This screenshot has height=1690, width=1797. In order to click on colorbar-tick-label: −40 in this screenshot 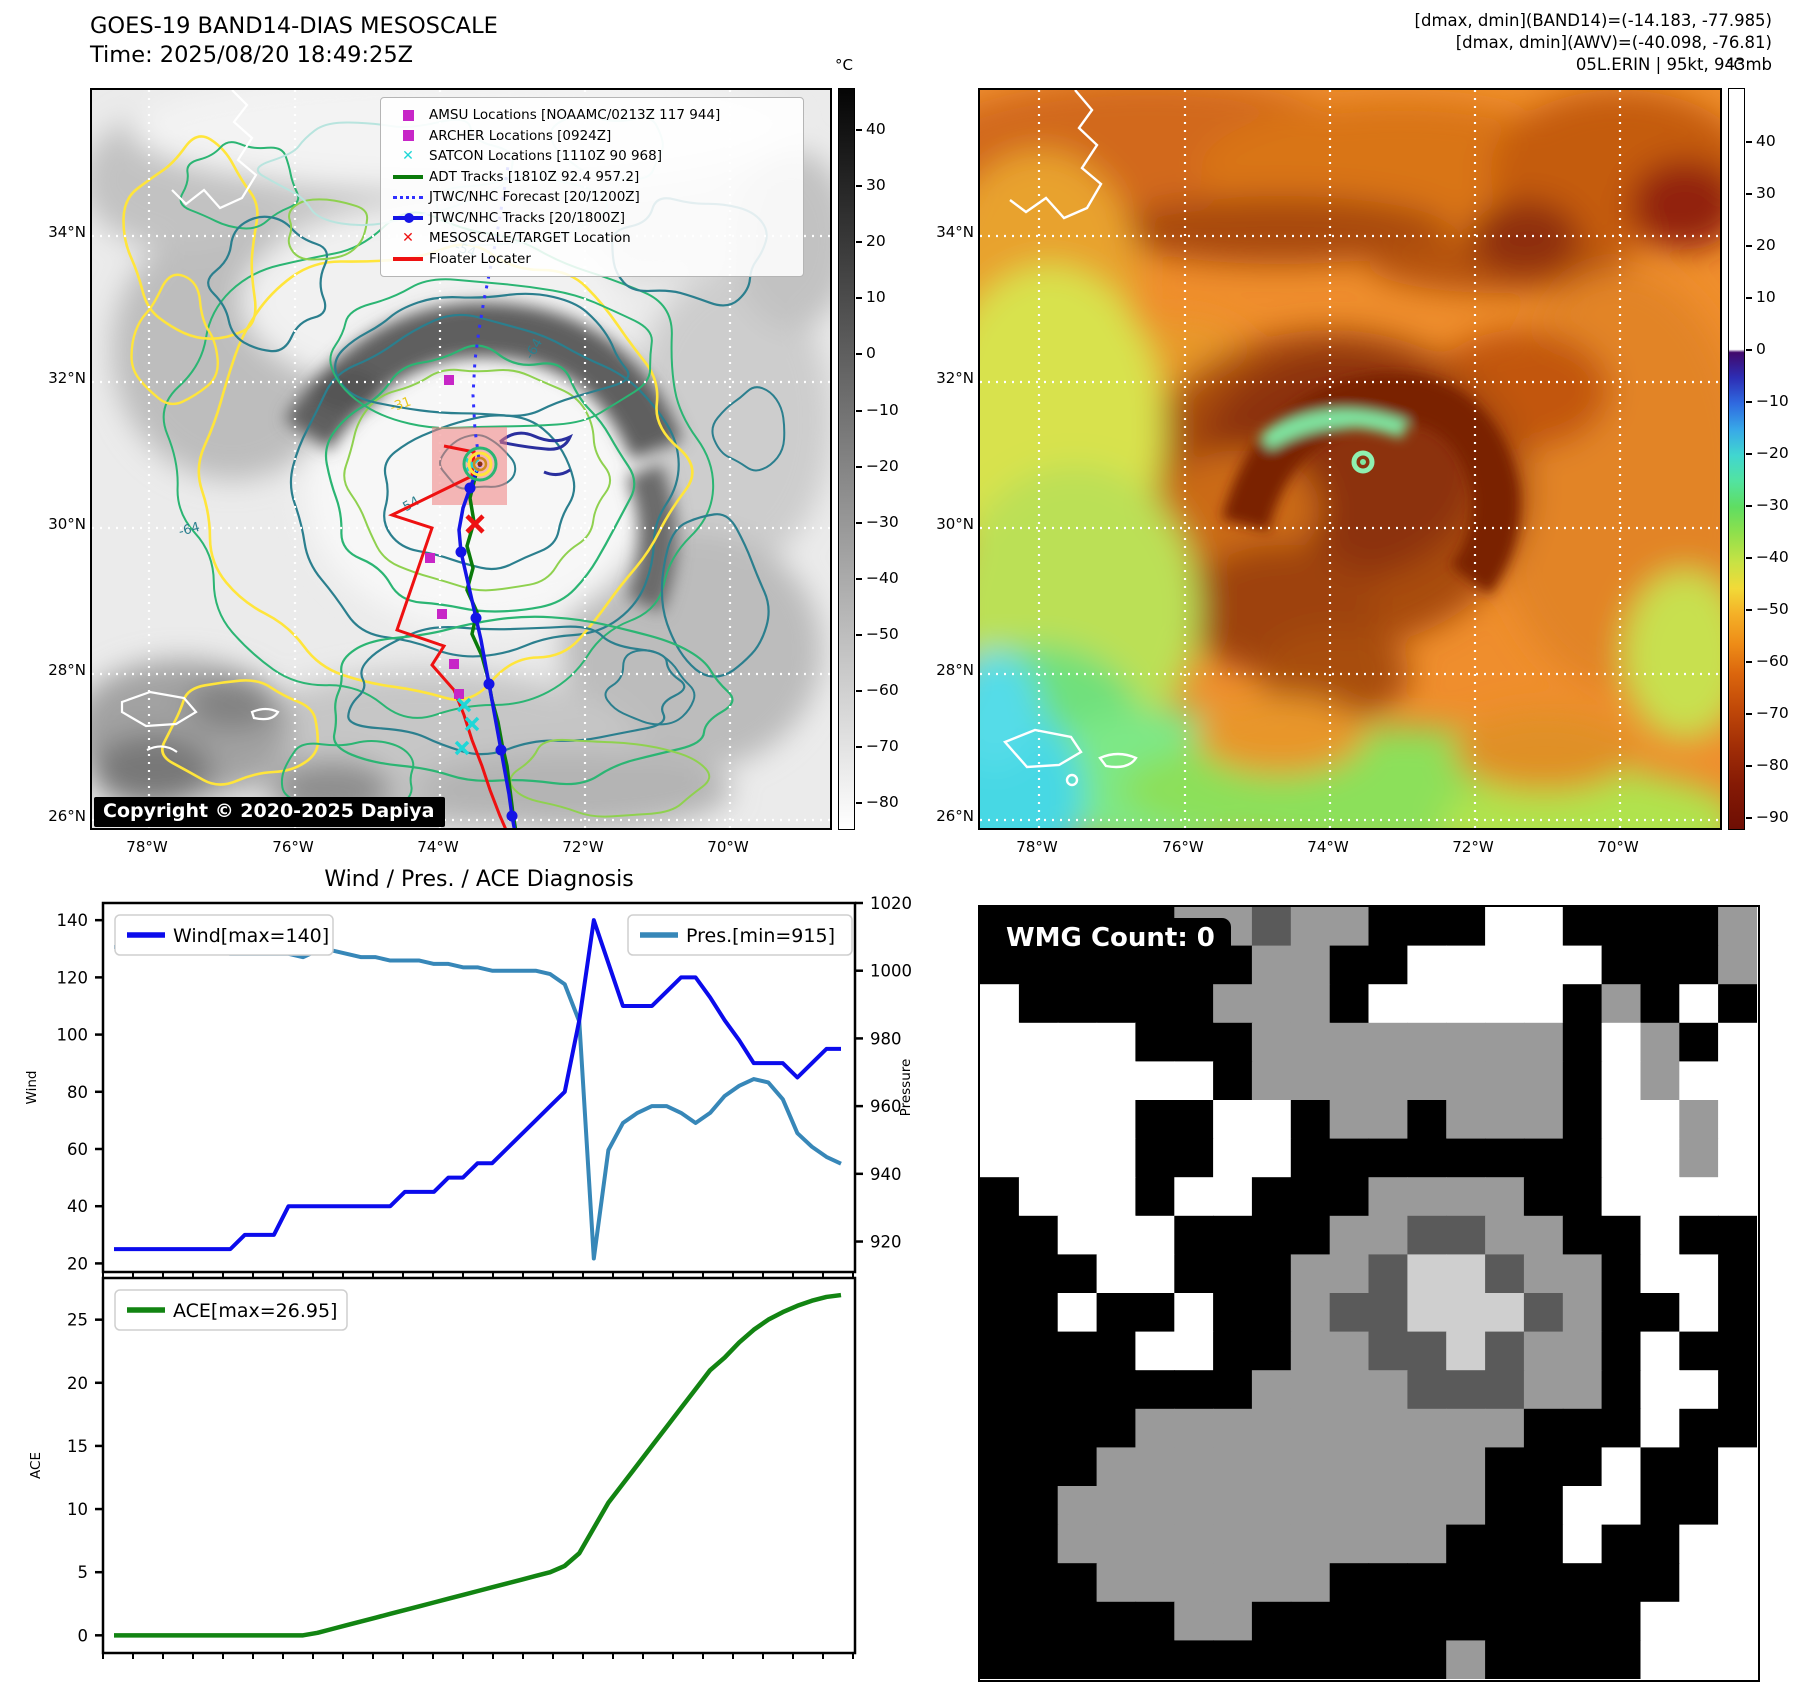, I will do `click(882, 577)`.